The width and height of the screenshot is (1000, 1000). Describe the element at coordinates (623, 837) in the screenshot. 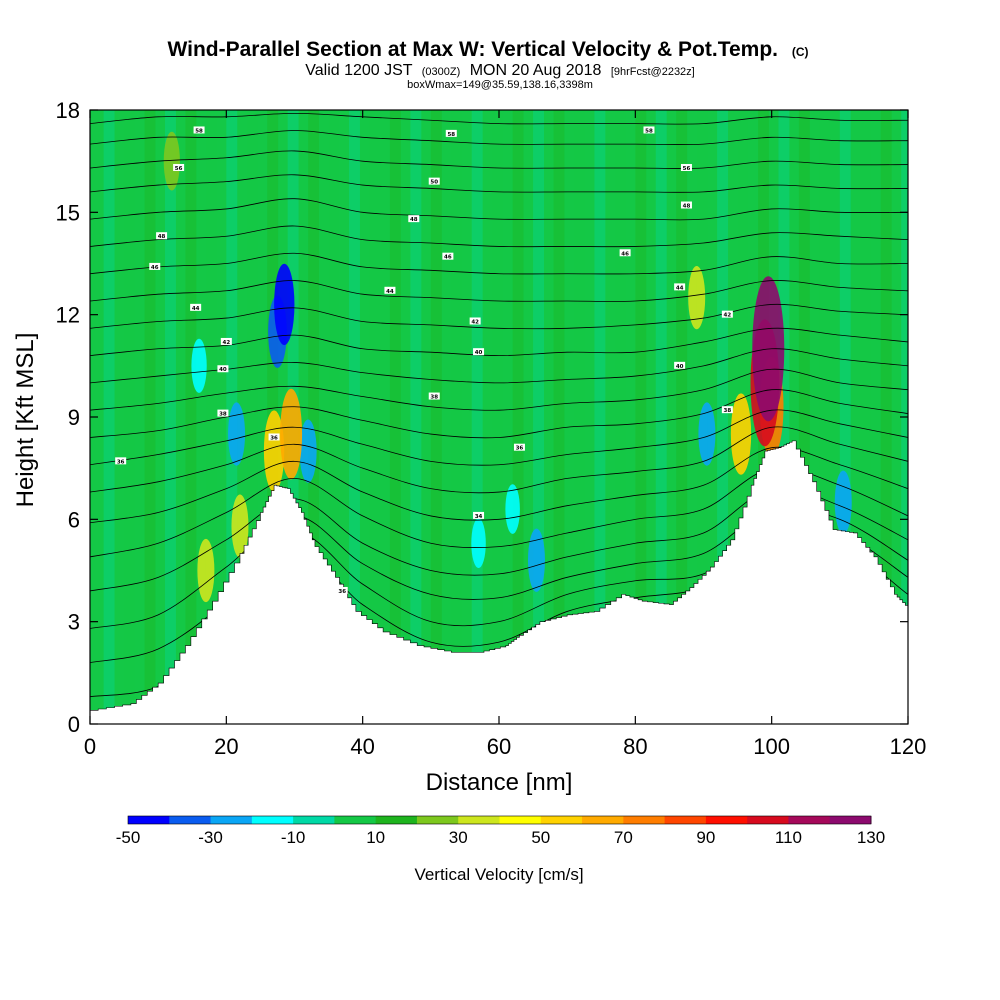

I see `colorbar-tick-label: 70` at that location.